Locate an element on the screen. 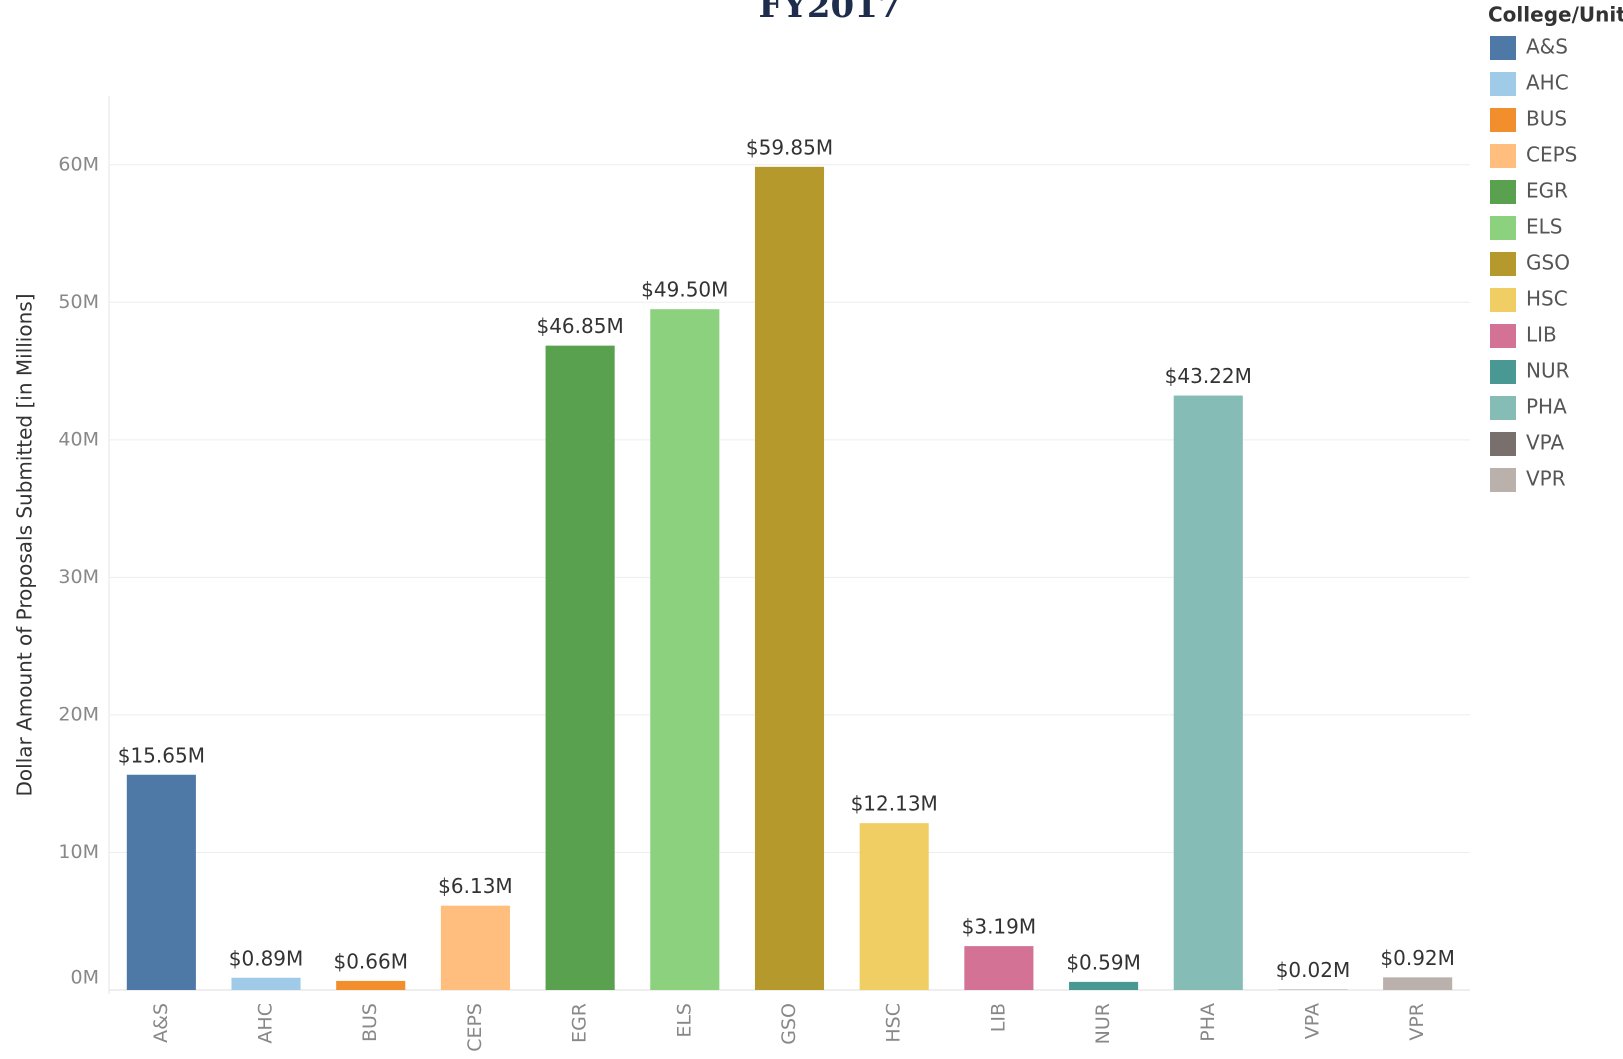  value-label: $0.66M is located at coordinates (370, 961).